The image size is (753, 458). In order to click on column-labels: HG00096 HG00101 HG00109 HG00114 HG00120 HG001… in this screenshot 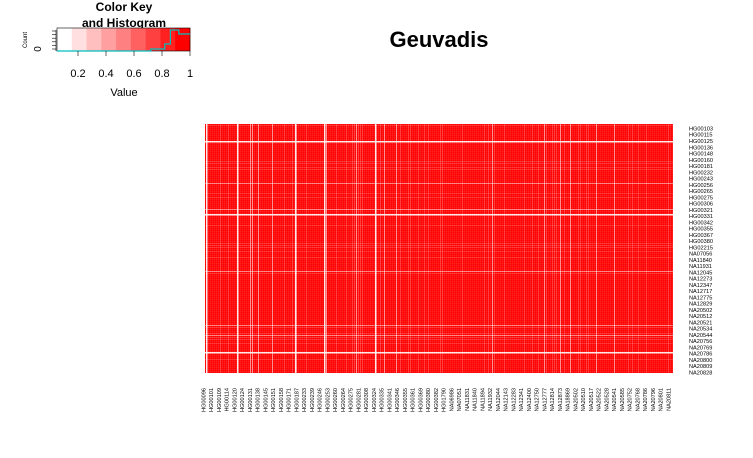, I will do `click(436, 400)`.